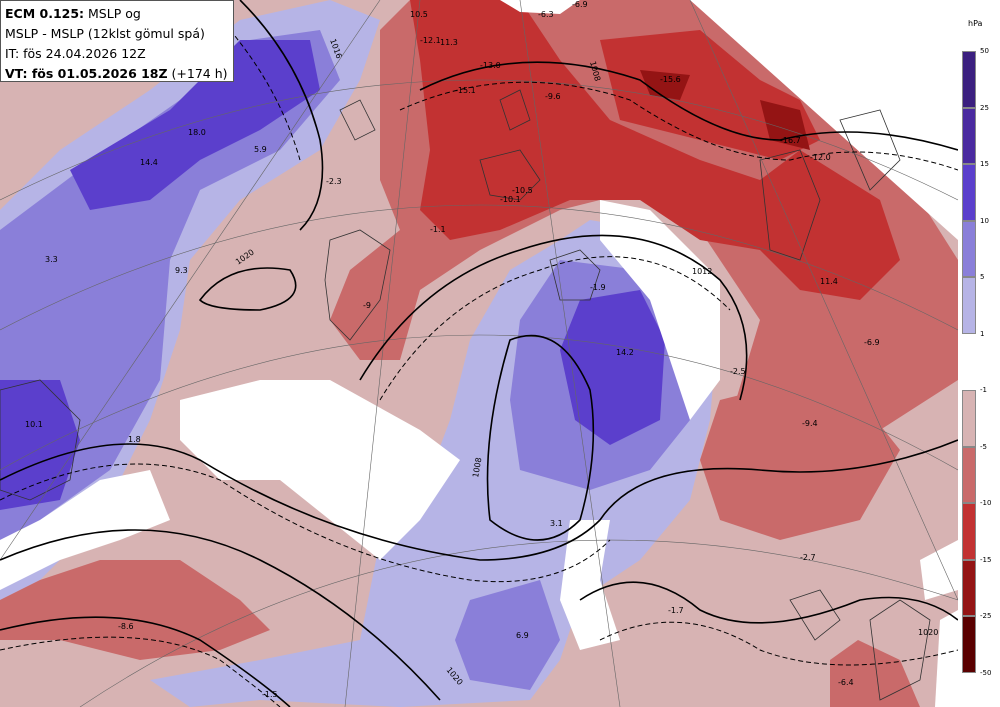 This screenshot has width=1000, height=707. I want to click on diff-label: -6.3, so click(546, 14).